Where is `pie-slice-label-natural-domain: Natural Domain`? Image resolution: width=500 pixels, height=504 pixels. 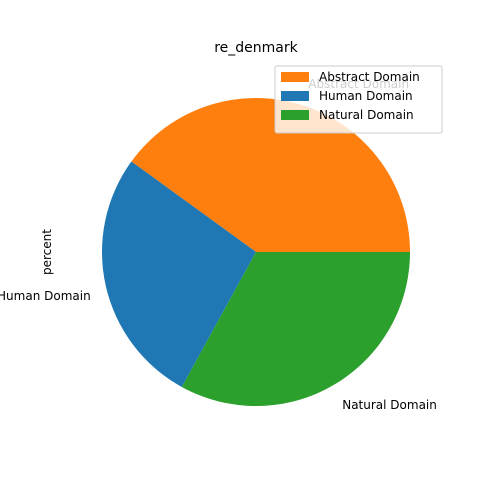 pie-slice-label-natural-domain: Natural Domain is located at coordinates (389, 405).